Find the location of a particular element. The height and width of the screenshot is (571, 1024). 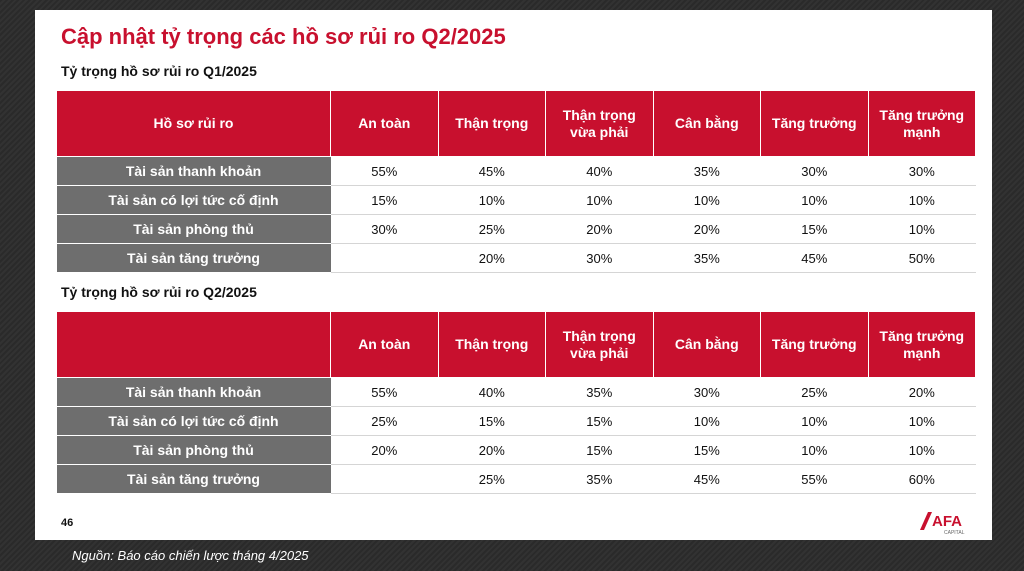

page-number: 46 is located at coordinates (67, 523).